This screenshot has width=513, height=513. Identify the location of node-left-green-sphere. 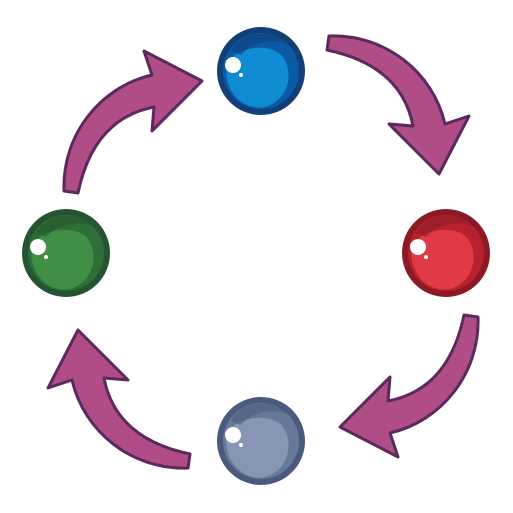
(66, 253).